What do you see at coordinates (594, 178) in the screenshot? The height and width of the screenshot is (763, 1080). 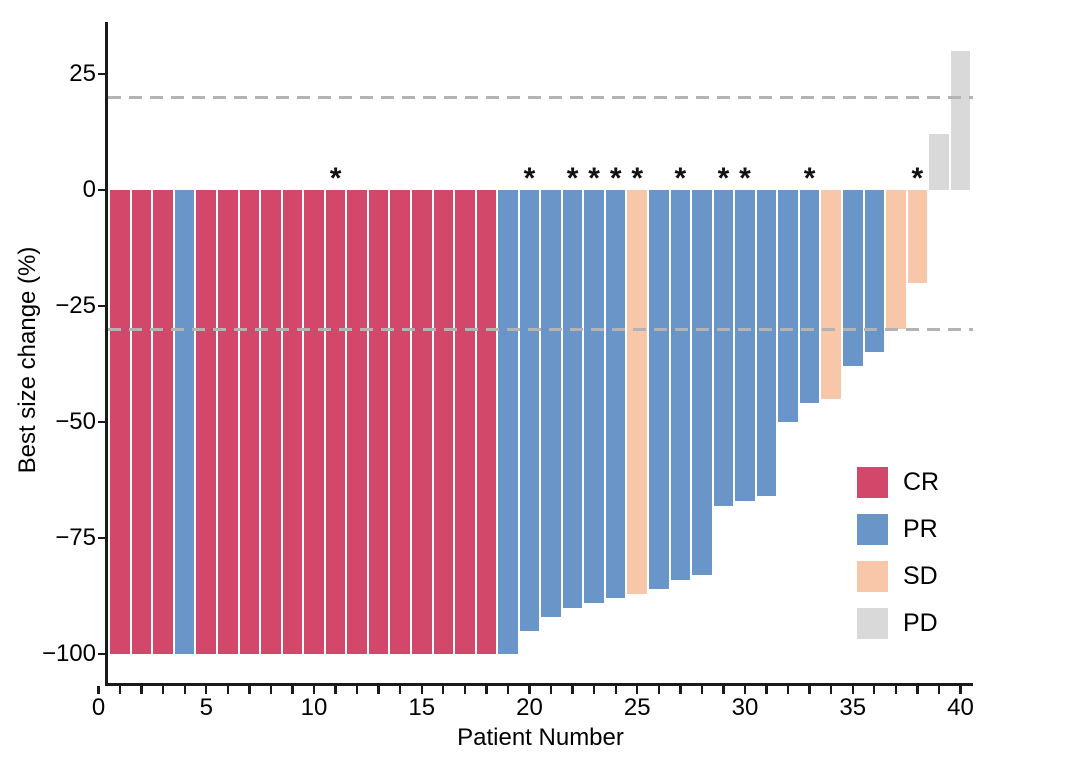 I see `asterisk-patient-23: *` at bounding box center [594, 178].